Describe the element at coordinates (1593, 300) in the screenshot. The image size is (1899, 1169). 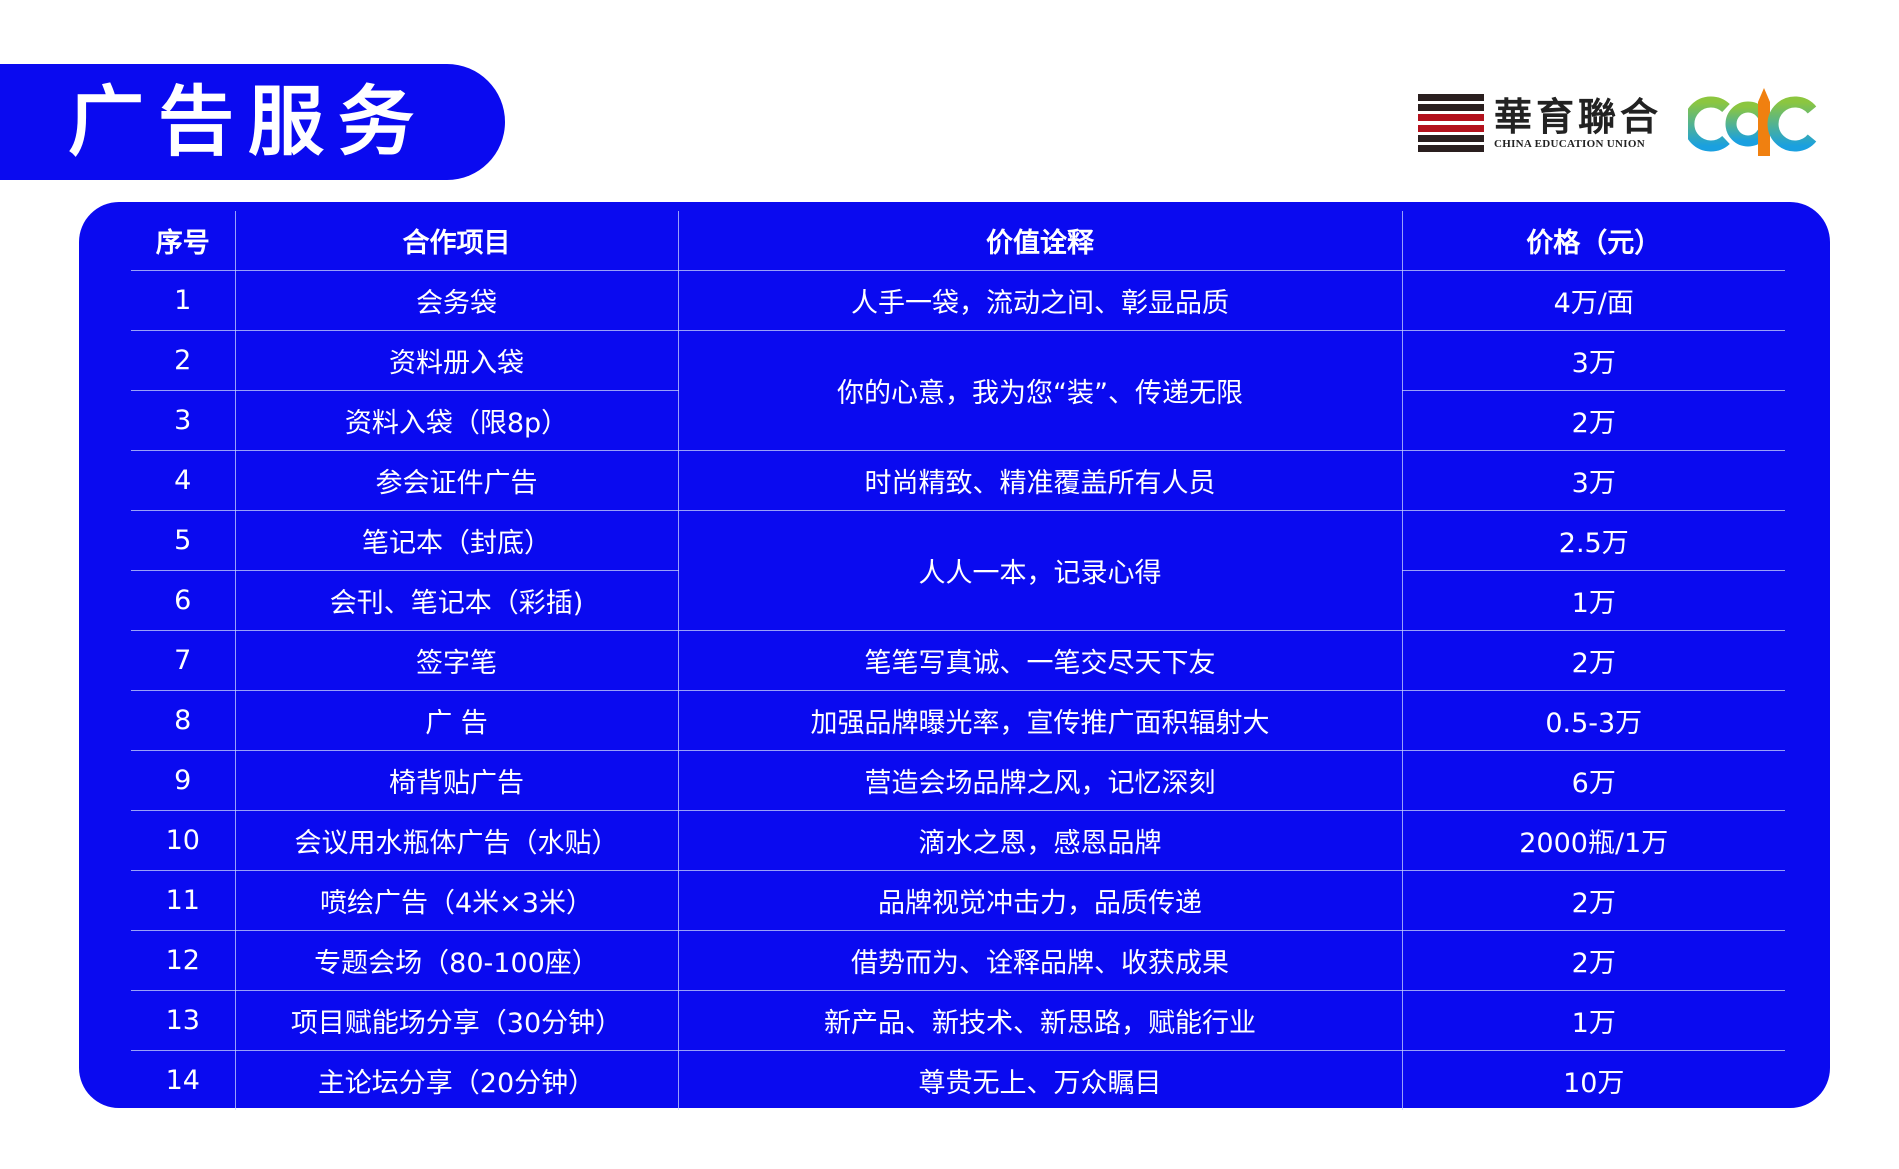
I see `price: 4万/面` at that location.